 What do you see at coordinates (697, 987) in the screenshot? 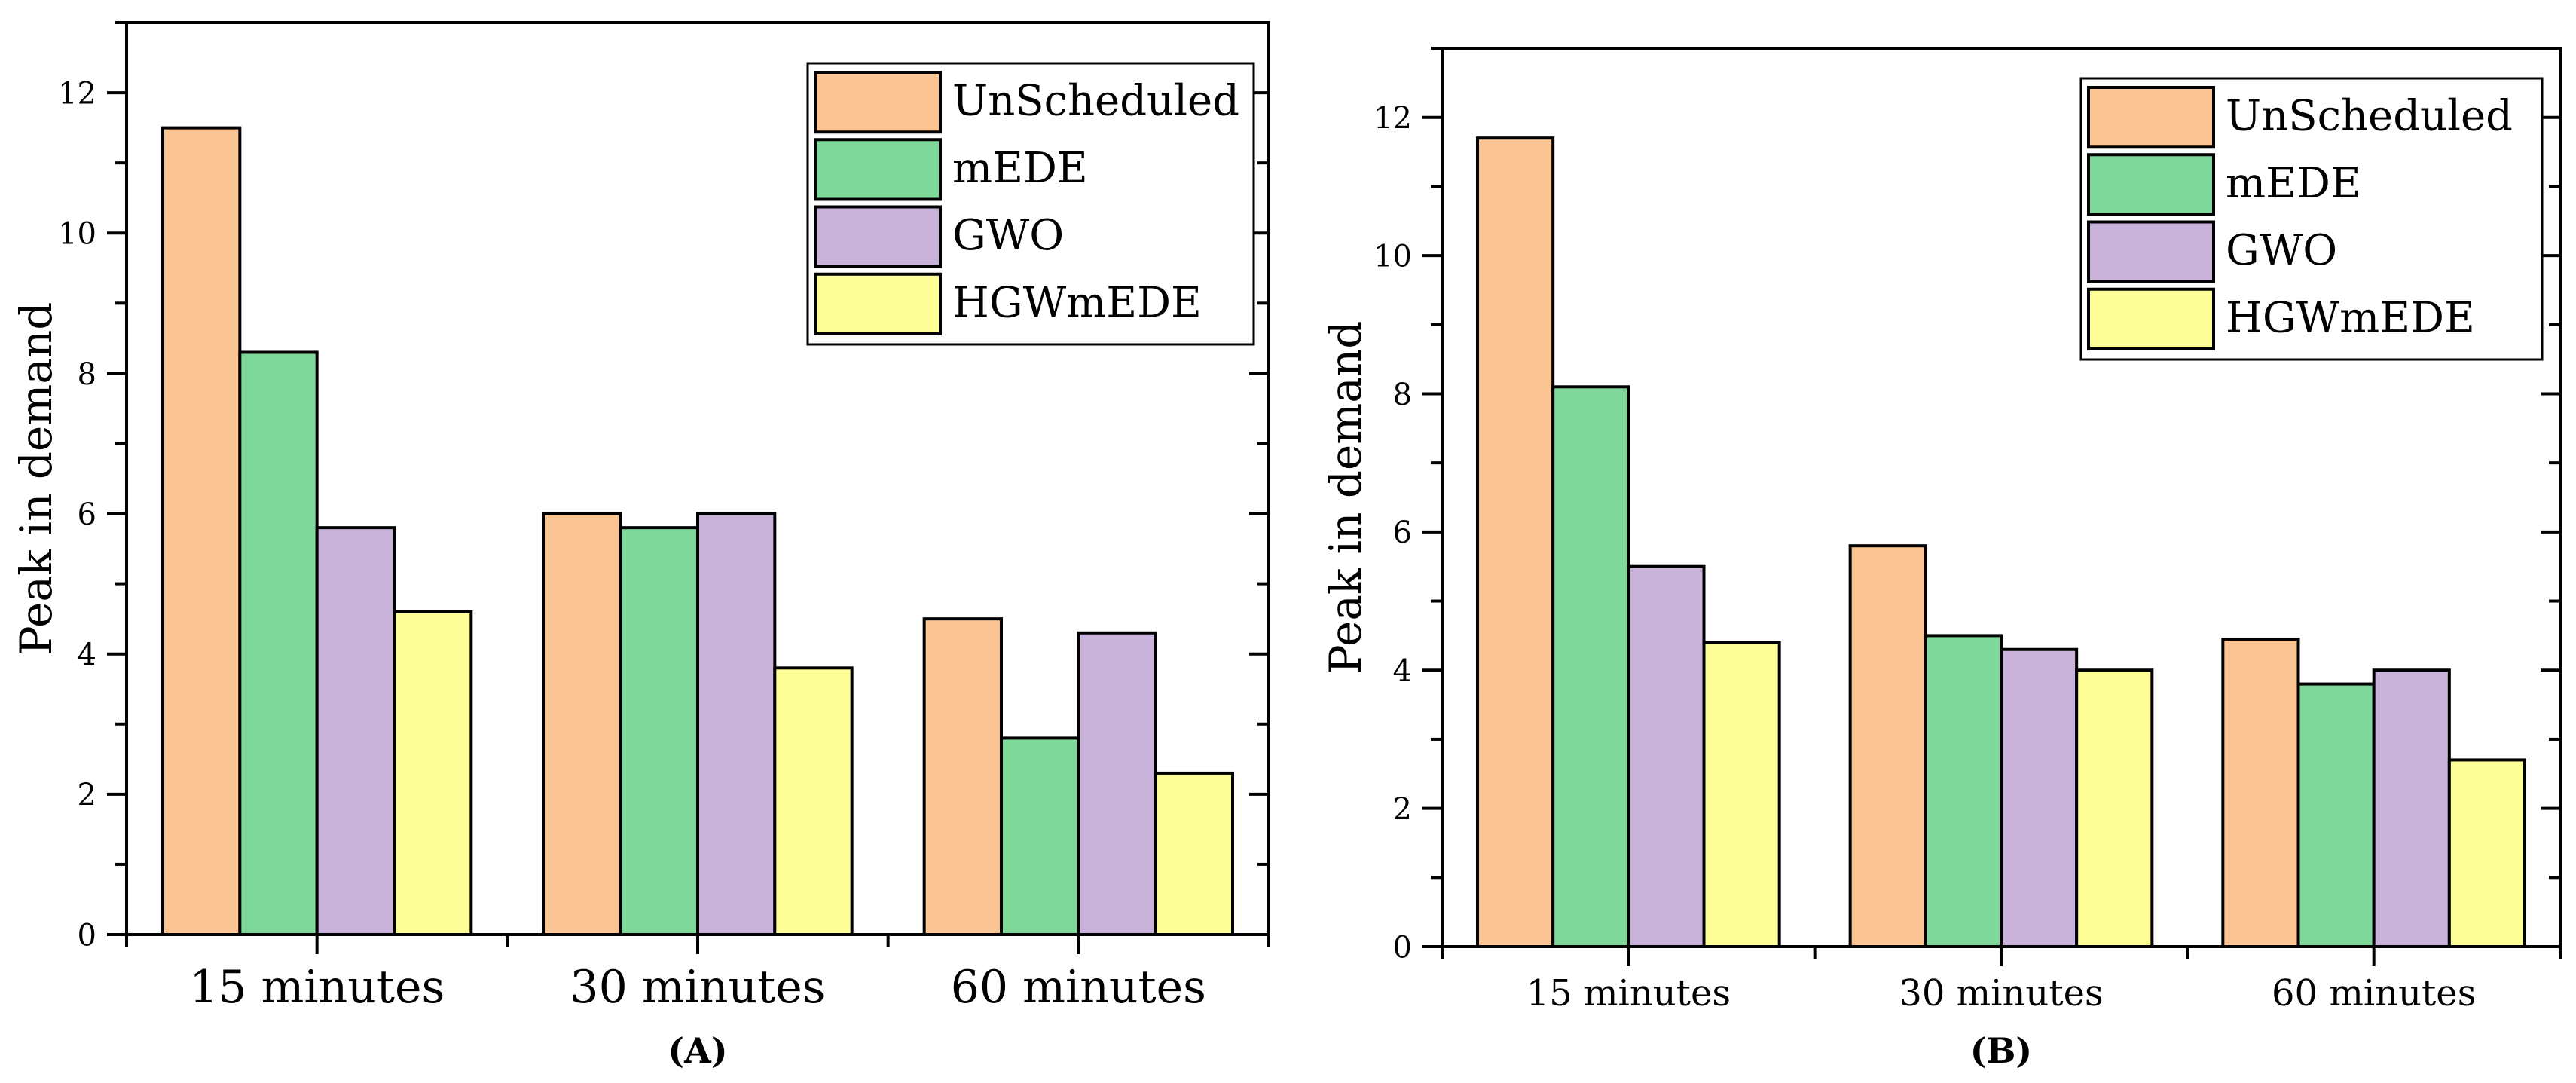
I see `category-label-a: 30 minutes` at bounding box center [697, 987].